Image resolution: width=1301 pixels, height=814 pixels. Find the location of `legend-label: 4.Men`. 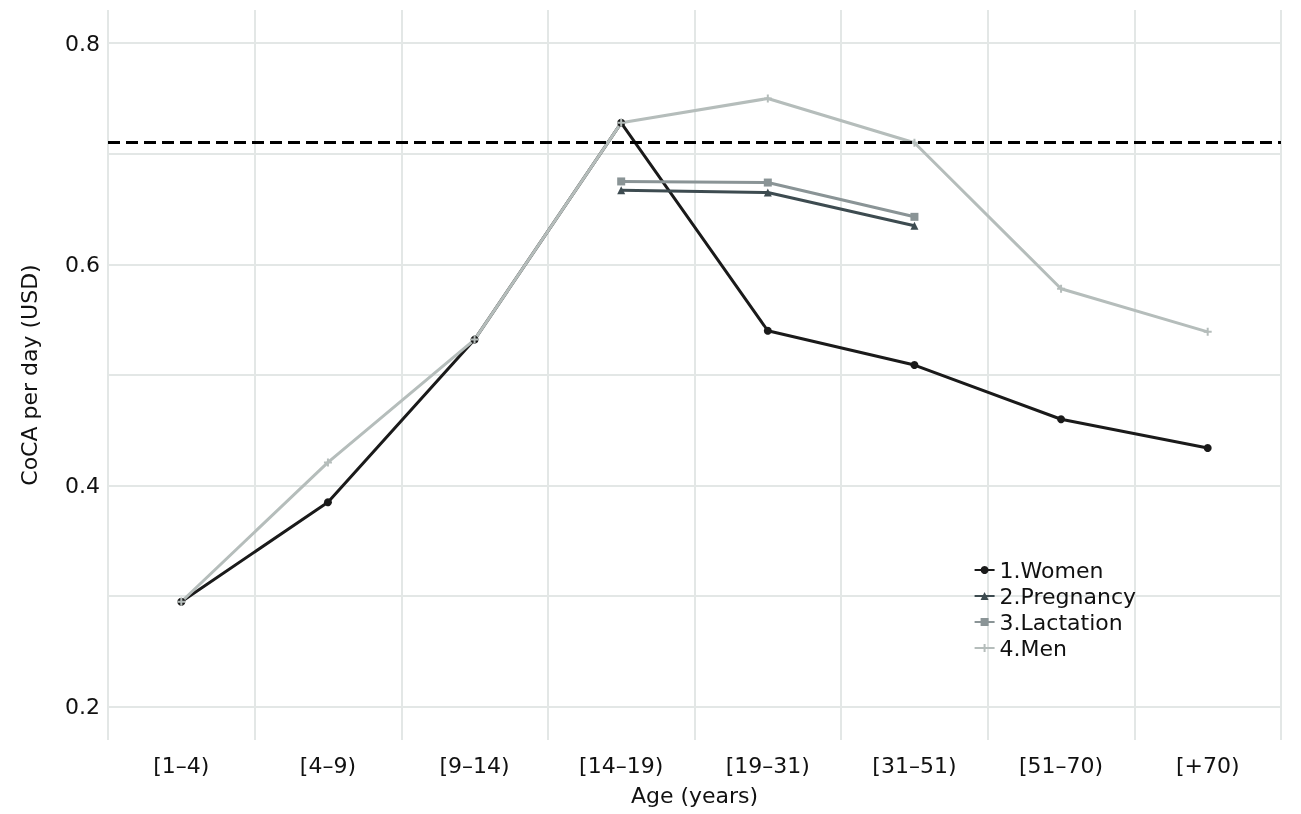

legend-label: 4.Men is located at coordinates (1033, 648).